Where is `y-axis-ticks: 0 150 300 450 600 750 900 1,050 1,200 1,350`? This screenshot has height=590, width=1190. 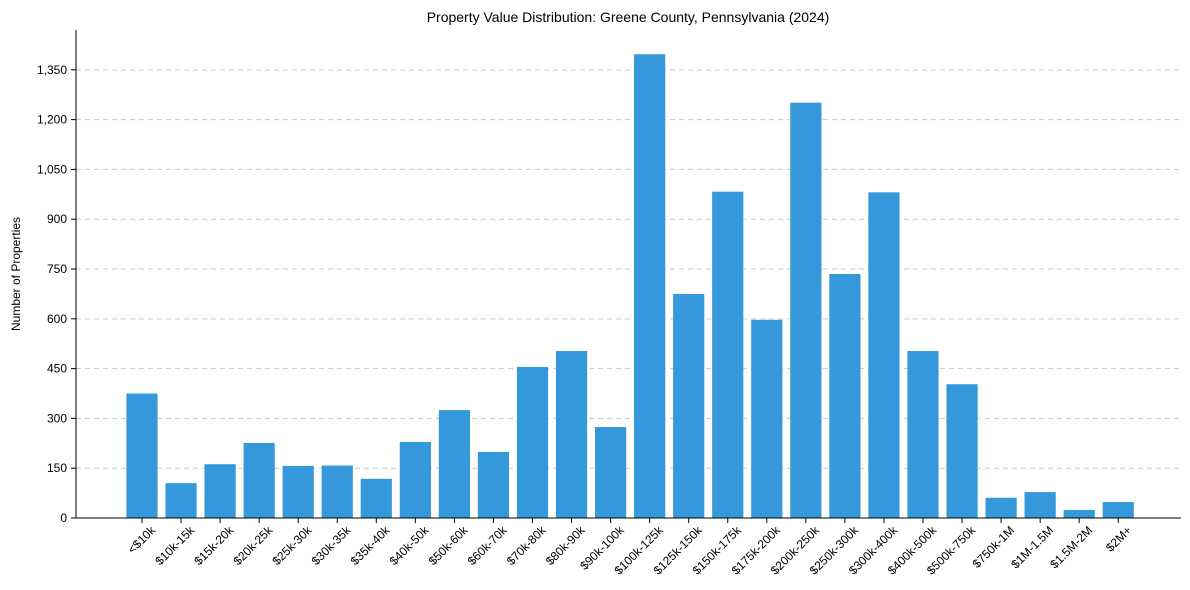 y-axis-ticks: 0 150 300 450 600 750 900 1,050 1,200 1,350 is located at coordinates (56, 294).